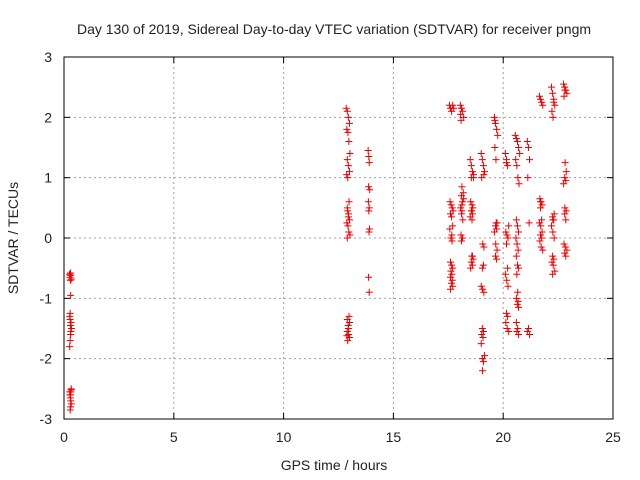 This screenshot has width=640, height=480. Describe the element at coordinates (48, 238) in the screenshot. I see `y-tick-label: 0` at that location.